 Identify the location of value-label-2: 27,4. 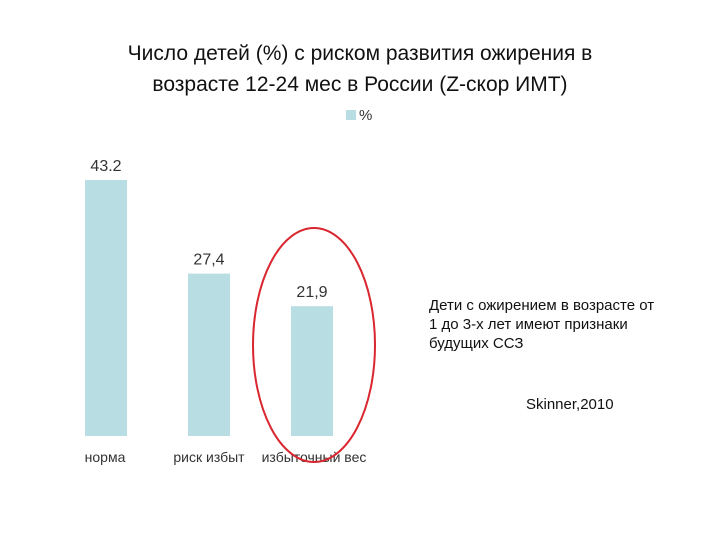
(208, 260).